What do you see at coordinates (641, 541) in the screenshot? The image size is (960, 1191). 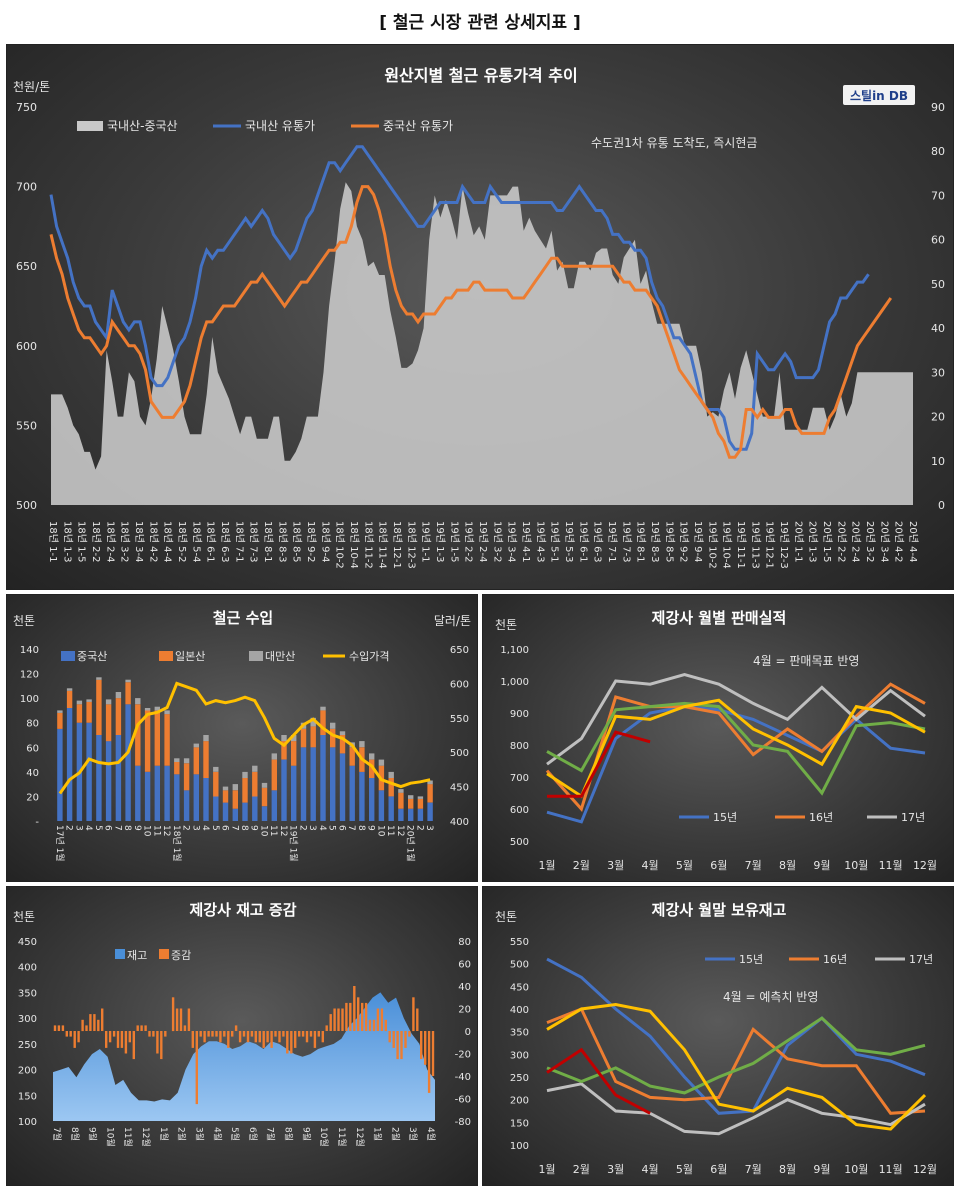 I see `x-tick-label: 19년 8-1` at bounding box center [641, 541].